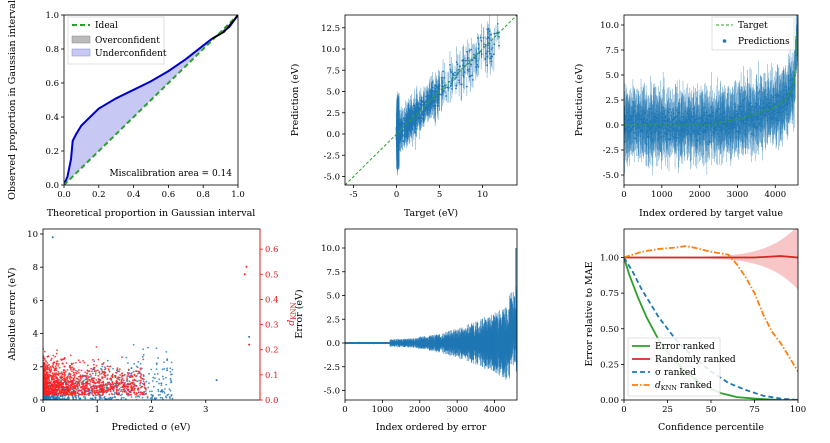 The height and width of the screenshot is (443, 830). I want to click on legend-underconfident: Underconfident, so click(131, 54).